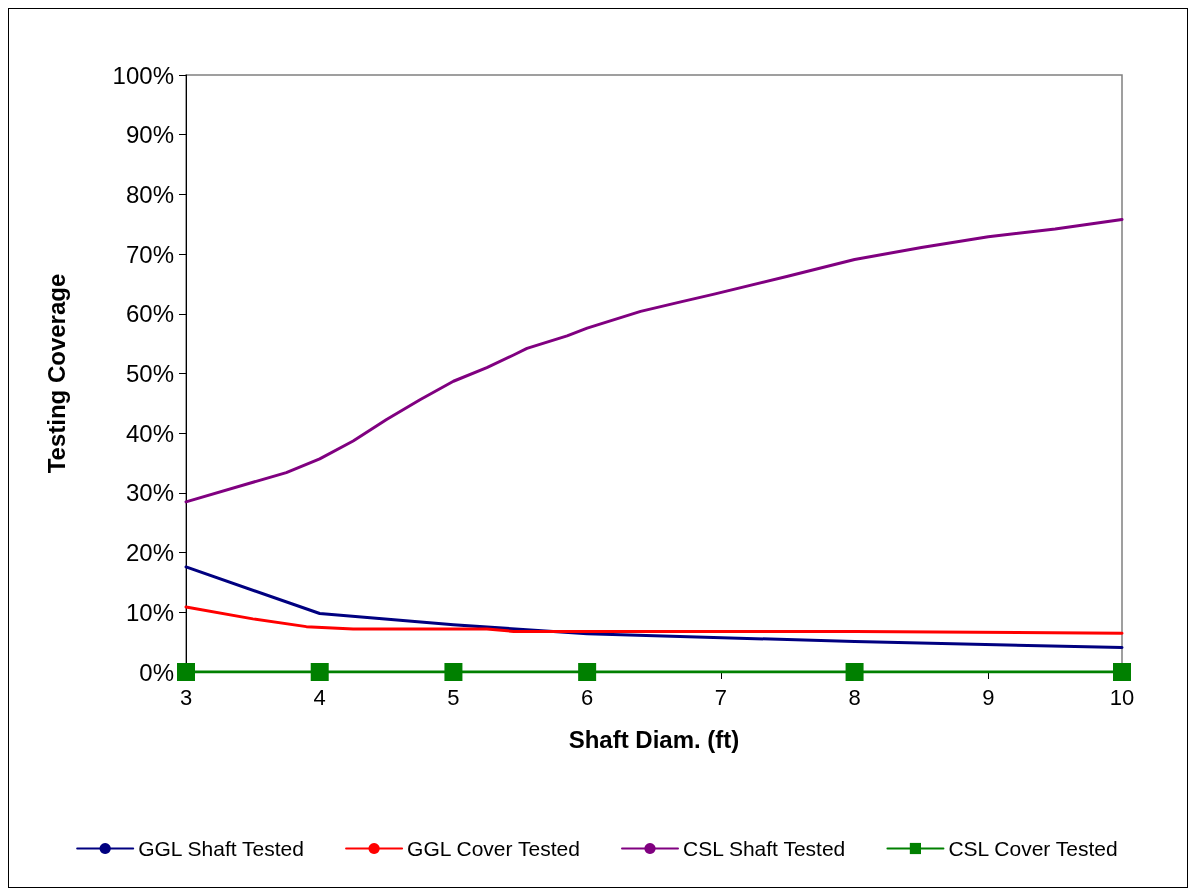  I want to click on y-tick-label: 70%, so click(149, 254).